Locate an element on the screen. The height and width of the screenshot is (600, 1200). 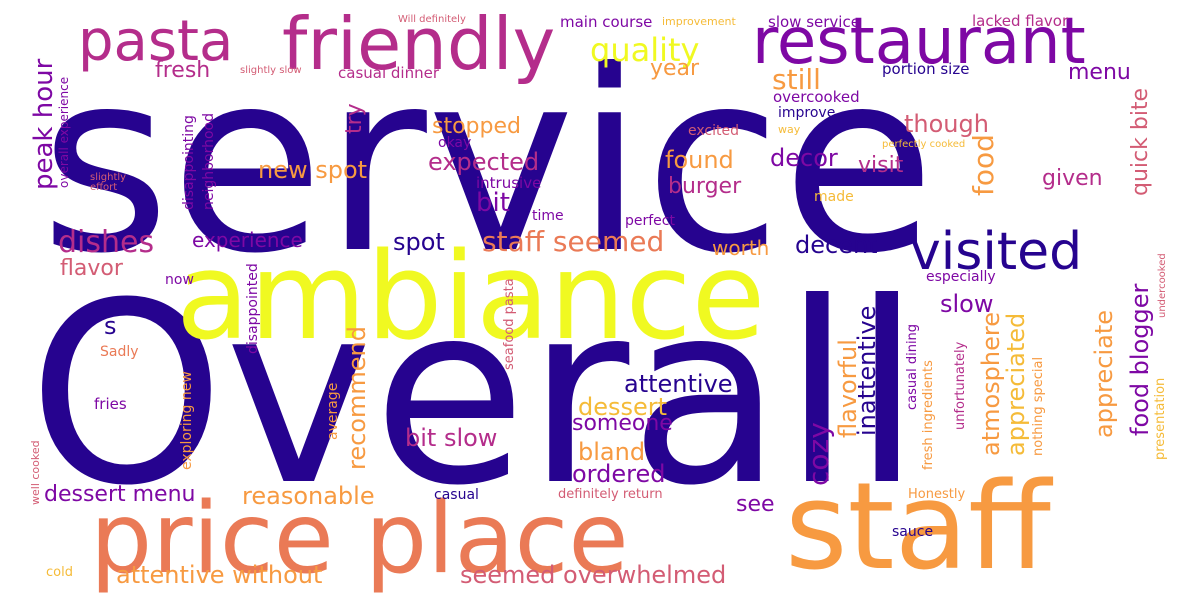
word-decent: decent is located at coordinates (836, 245).